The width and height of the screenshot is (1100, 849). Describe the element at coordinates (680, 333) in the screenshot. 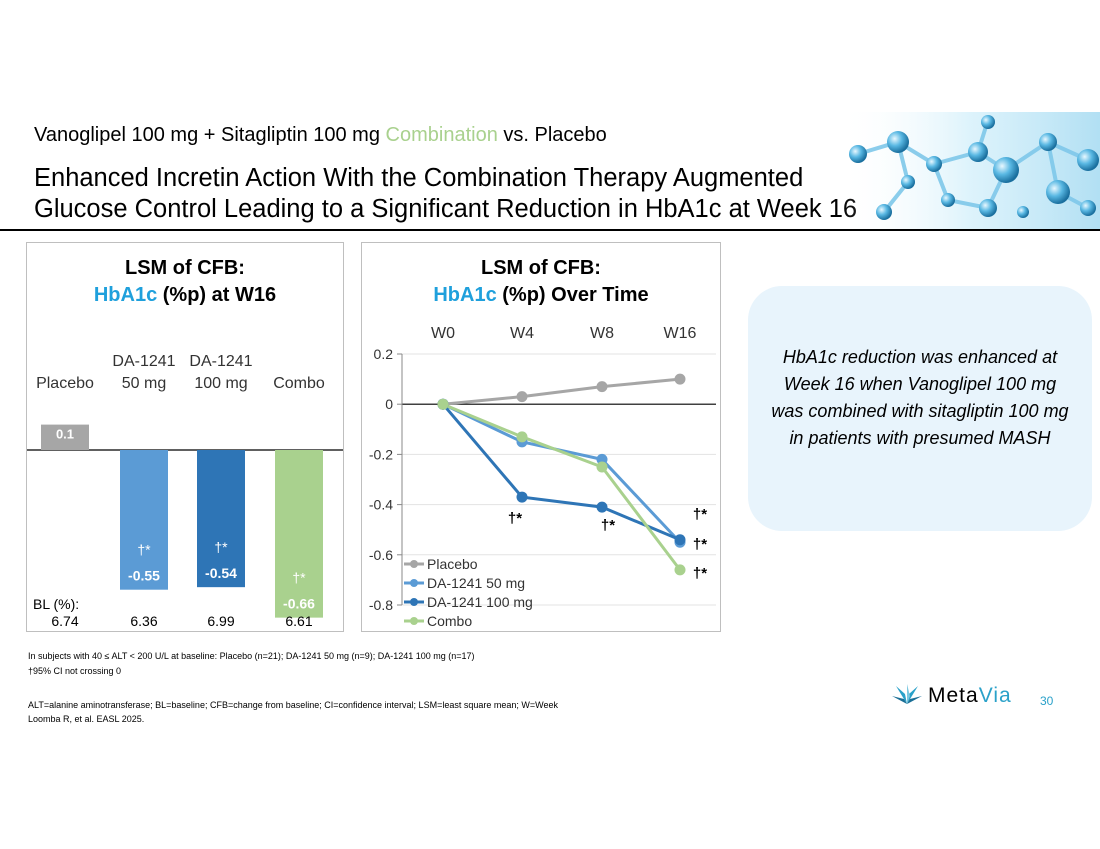

I see `x-tick-label: W16` at that location.